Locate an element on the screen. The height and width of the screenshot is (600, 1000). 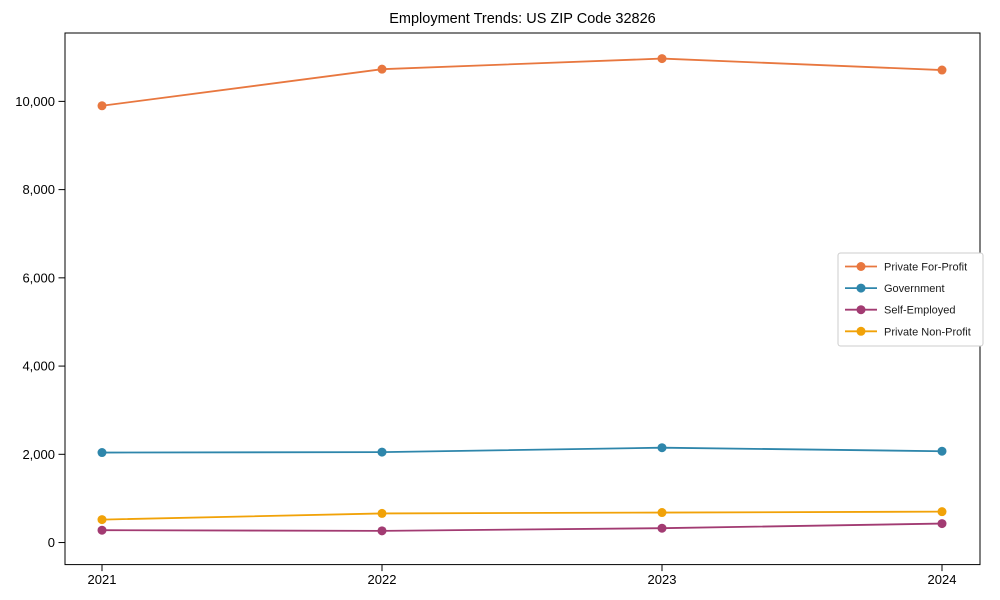
series-self-employed is located at coordinates (522, 527).